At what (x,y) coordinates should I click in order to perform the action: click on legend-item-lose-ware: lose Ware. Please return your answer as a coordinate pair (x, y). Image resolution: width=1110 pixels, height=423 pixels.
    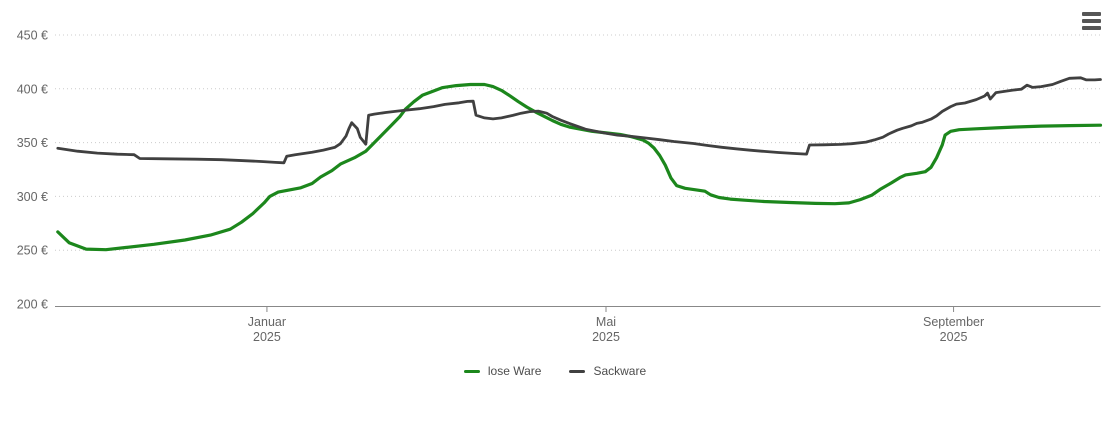
    Looking at the image, I should click on (502, 371).